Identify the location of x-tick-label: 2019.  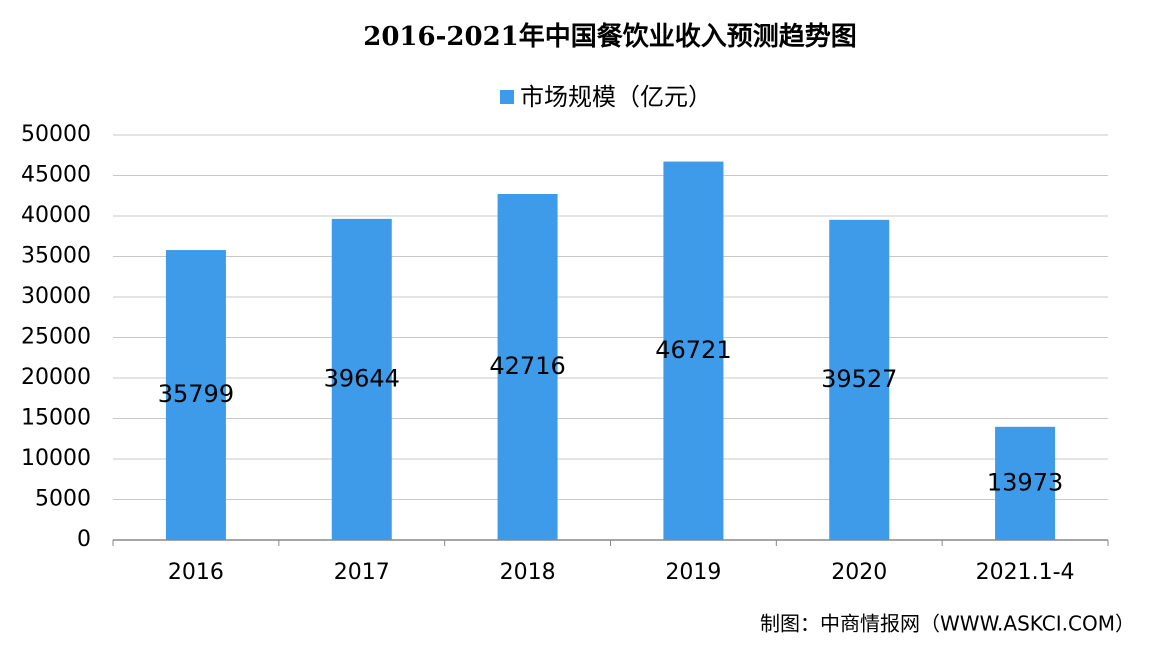
(693, 572).